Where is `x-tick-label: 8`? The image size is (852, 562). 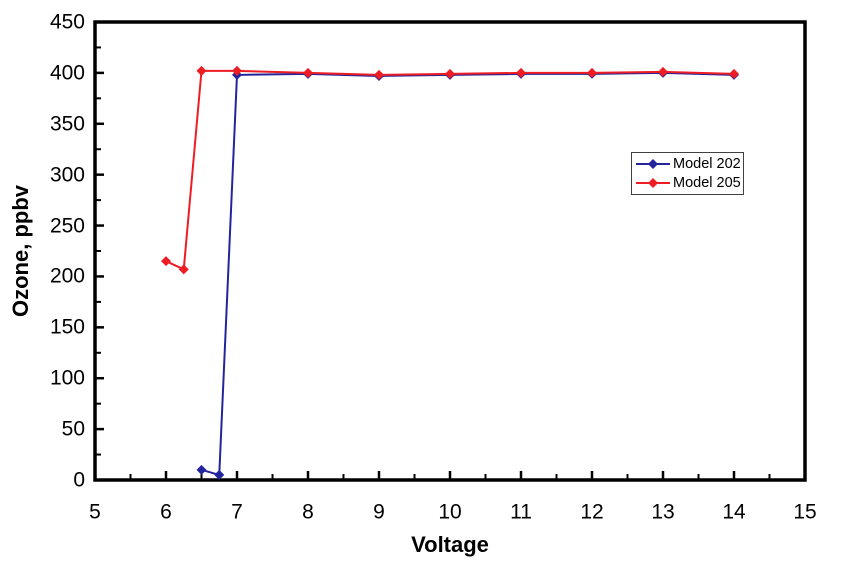
x-tick-label: 8 is located at coordinates (308, 512).